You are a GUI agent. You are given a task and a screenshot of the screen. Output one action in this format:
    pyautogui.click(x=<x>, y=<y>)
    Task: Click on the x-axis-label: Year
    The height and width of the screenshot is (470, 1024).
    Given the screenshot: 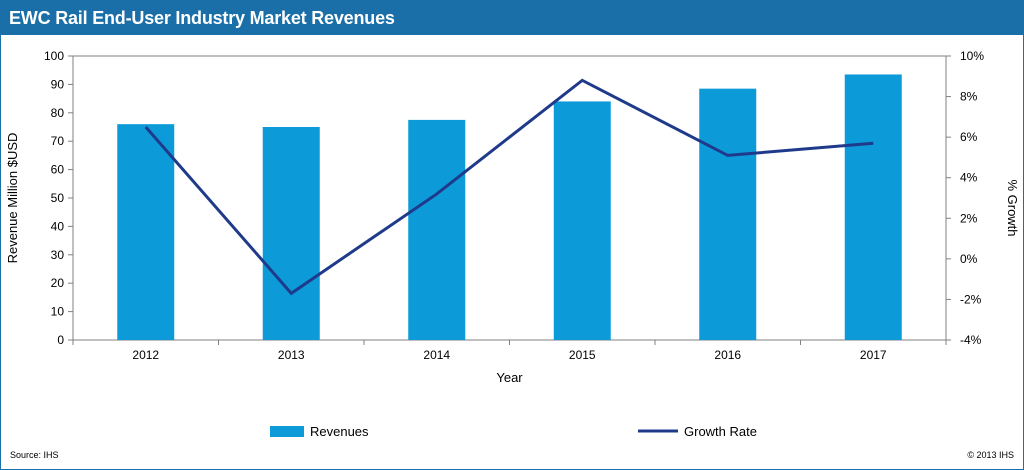 What is the action you would take?
    pyautogui.click(x=509, y=377)
    